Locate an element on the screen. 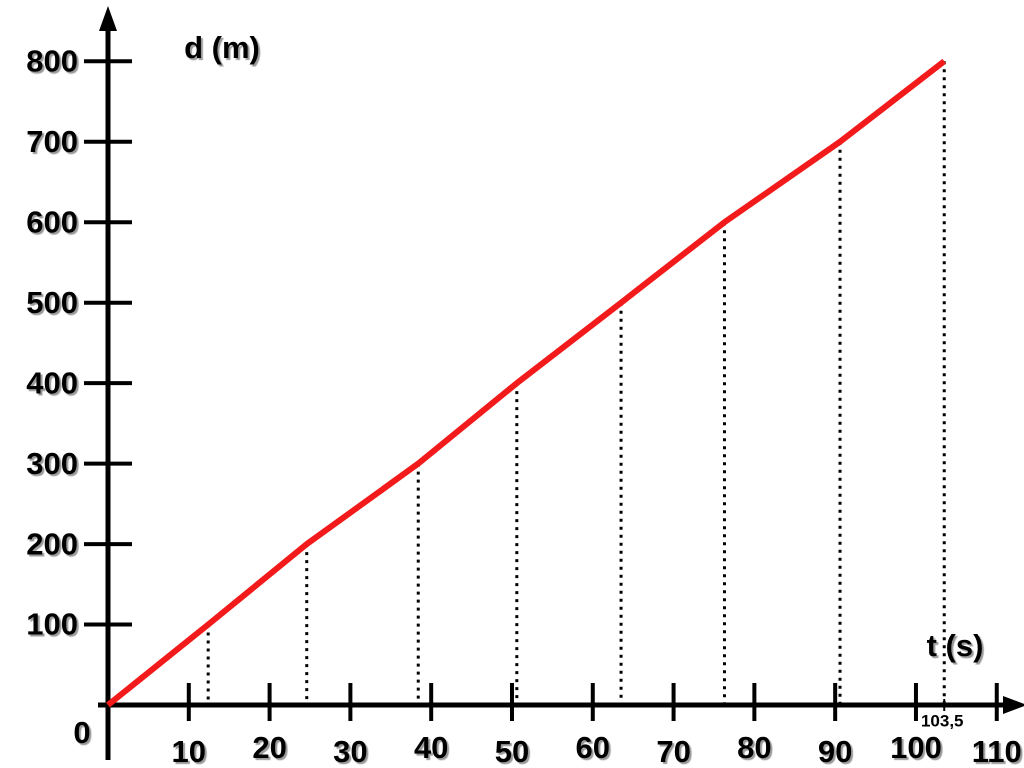 The height and width of the screenshot is (768, 1024). x-tick-label: 80 is located at coordinates (754, 747).